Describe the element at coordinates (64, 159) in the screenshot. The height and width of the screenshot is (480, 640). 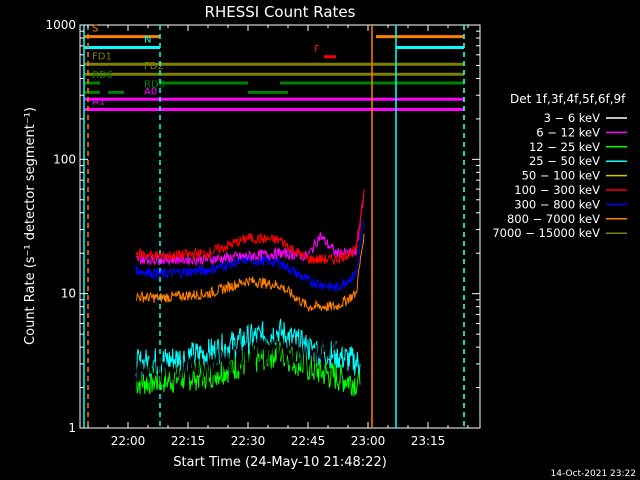
I see `y-tick-label: 100` at that location.